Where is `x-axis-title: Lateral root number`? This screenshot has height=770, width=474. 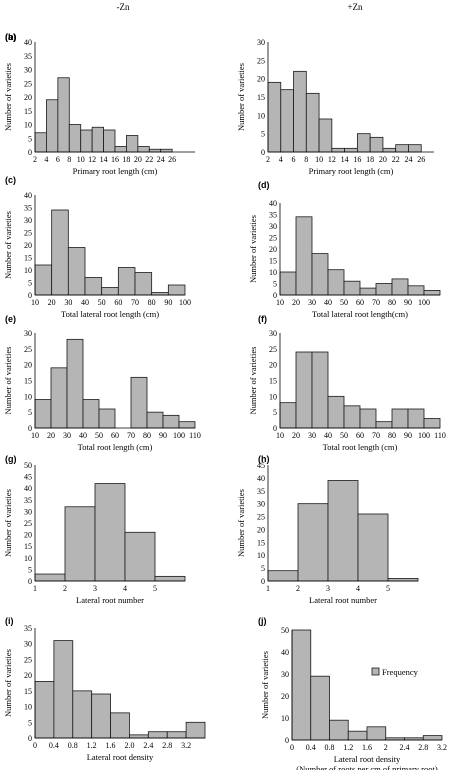 x-axis-title: Lateral root number is located at coordinates (110, 600).